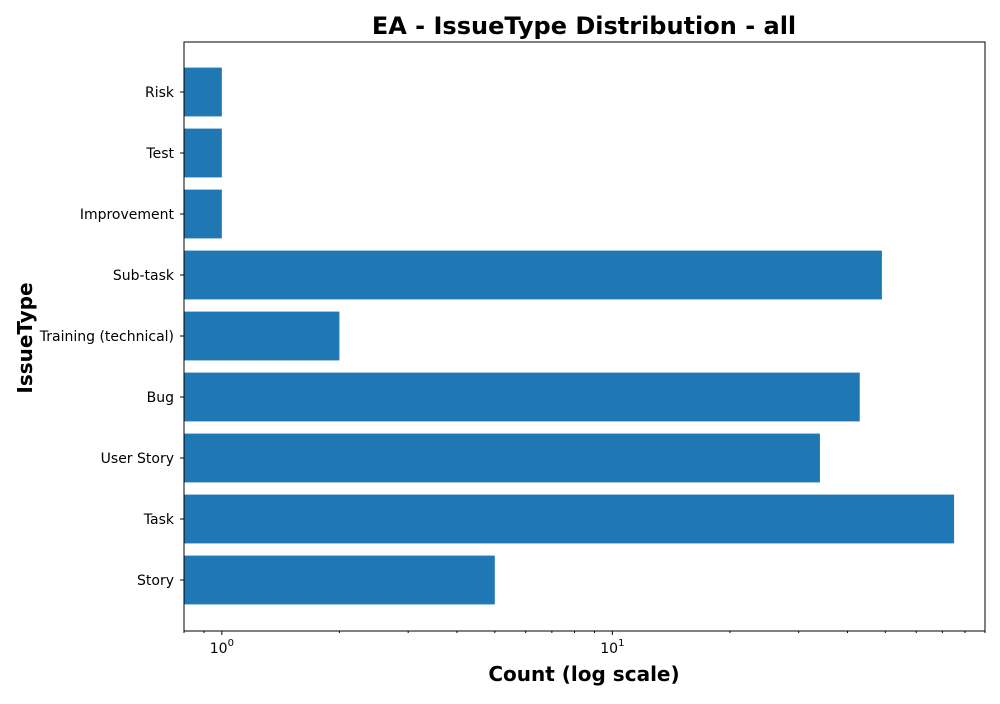 The height and width of the screenshot is (704, 1000). Describe the element at coordinates (584, 644) in the screenshot. I see `x-axis-ticks: 10⁰ 10¹` at that location.